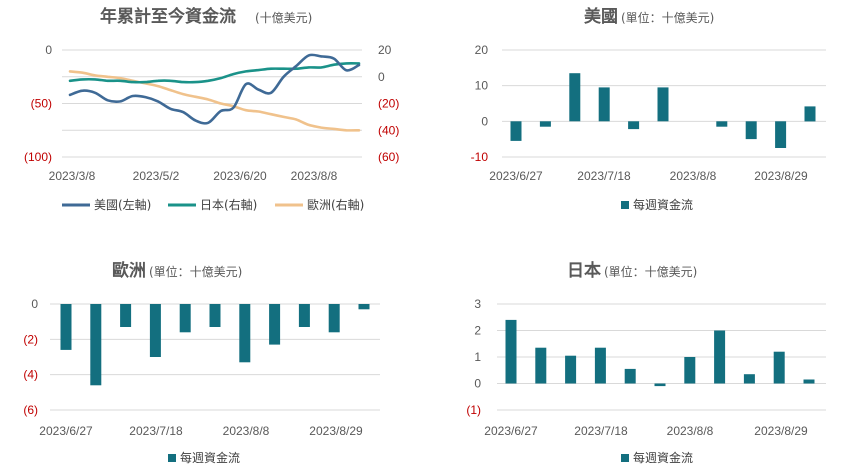 Image resolution: width=841 pixels, height=473 pixels. Describe the element at coordinates (156, 176) in the screenshot. I see `cumulative-x-tick: 2023/5/2` at that location.